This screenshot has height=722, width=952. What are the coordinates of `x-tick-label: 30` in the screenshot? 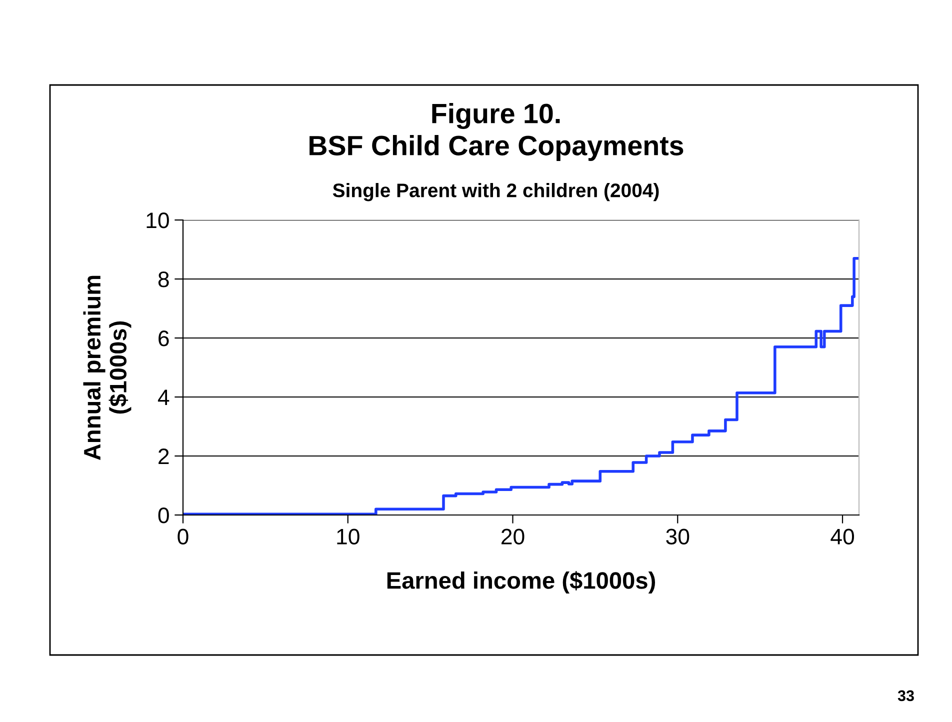 It's located at (678, 536).